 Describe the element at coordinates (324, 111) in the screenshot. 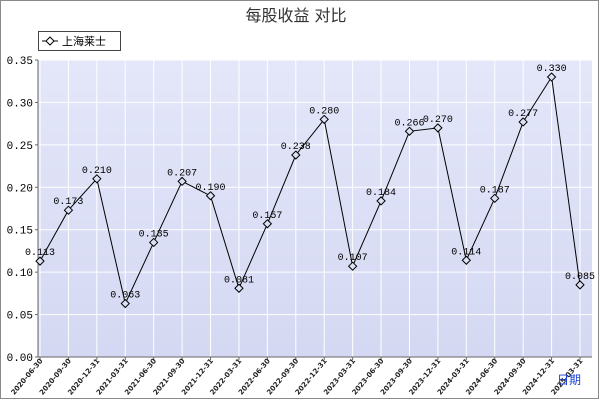

I see `data-label: 0.280` at that location.